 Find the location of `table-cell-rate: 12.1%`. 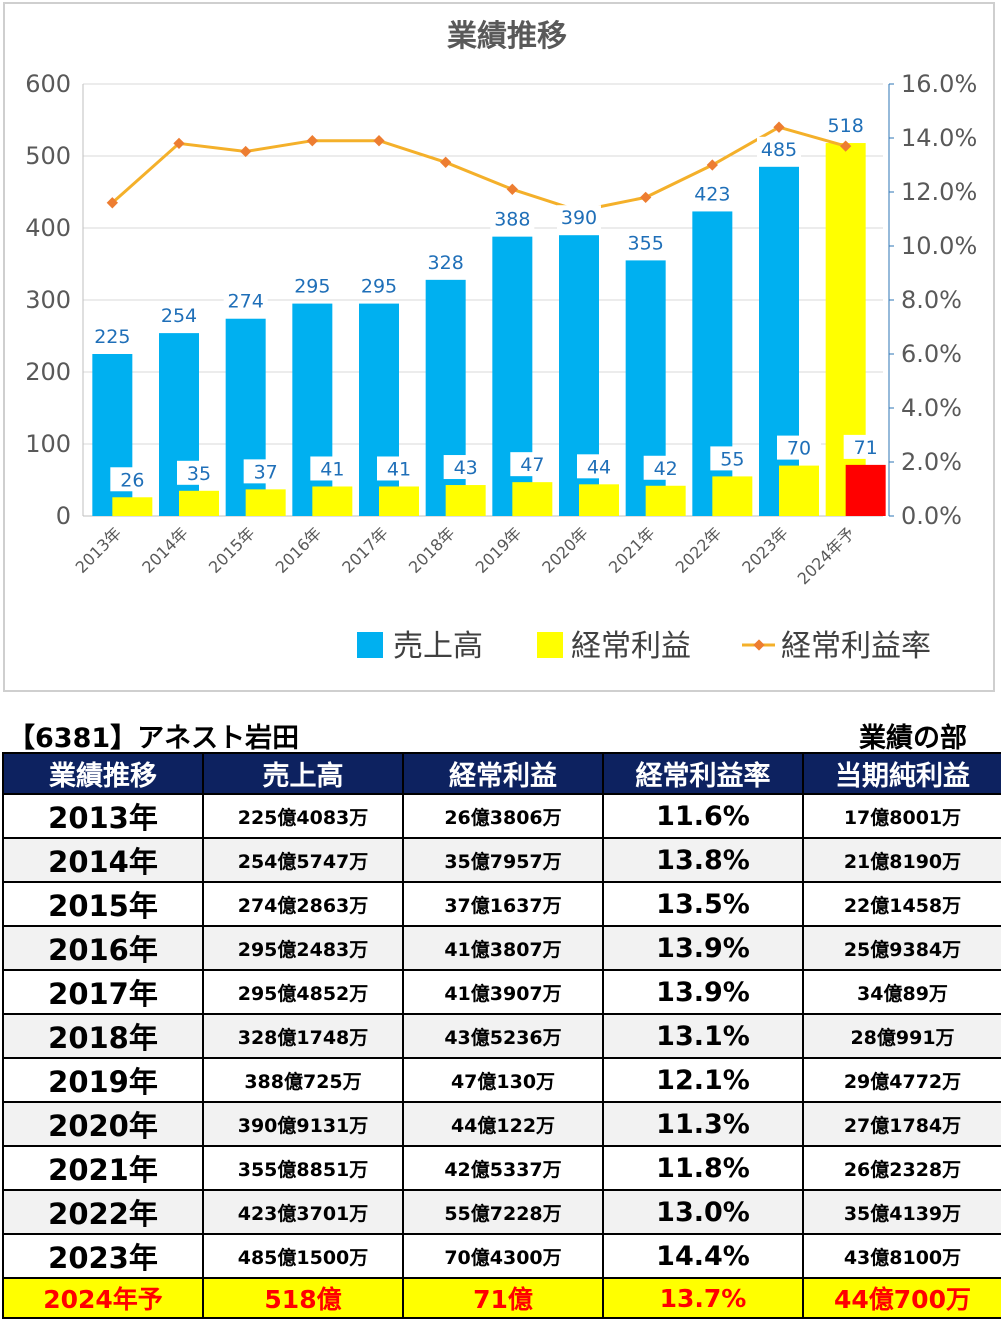

table-cell-rate: 12.1% is located at coordinates (703, 1080).